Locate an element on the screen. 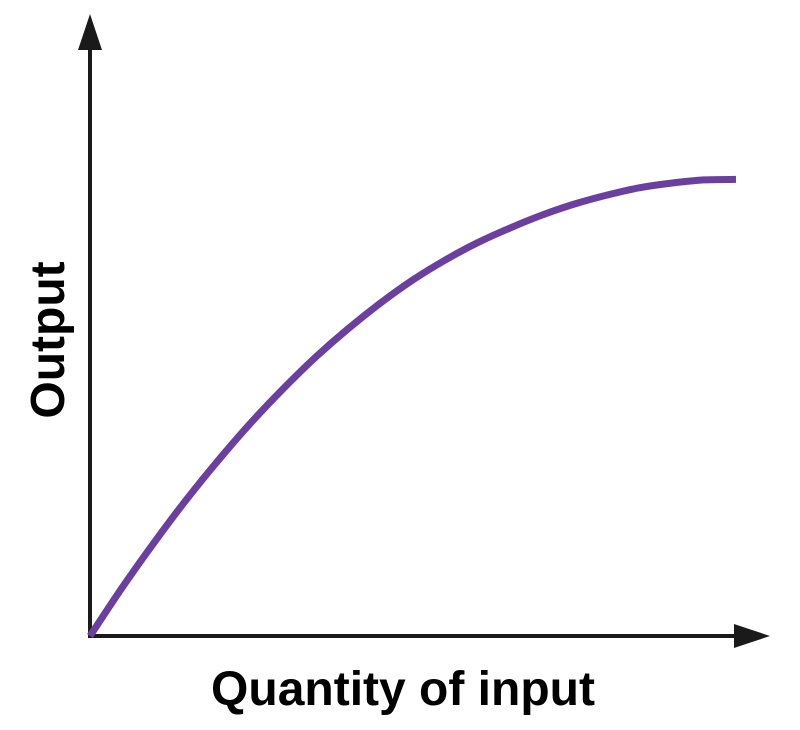 The height and width of the screenshot is (730, 800). y-axis-label: Output is located at coordinates (48, 339).